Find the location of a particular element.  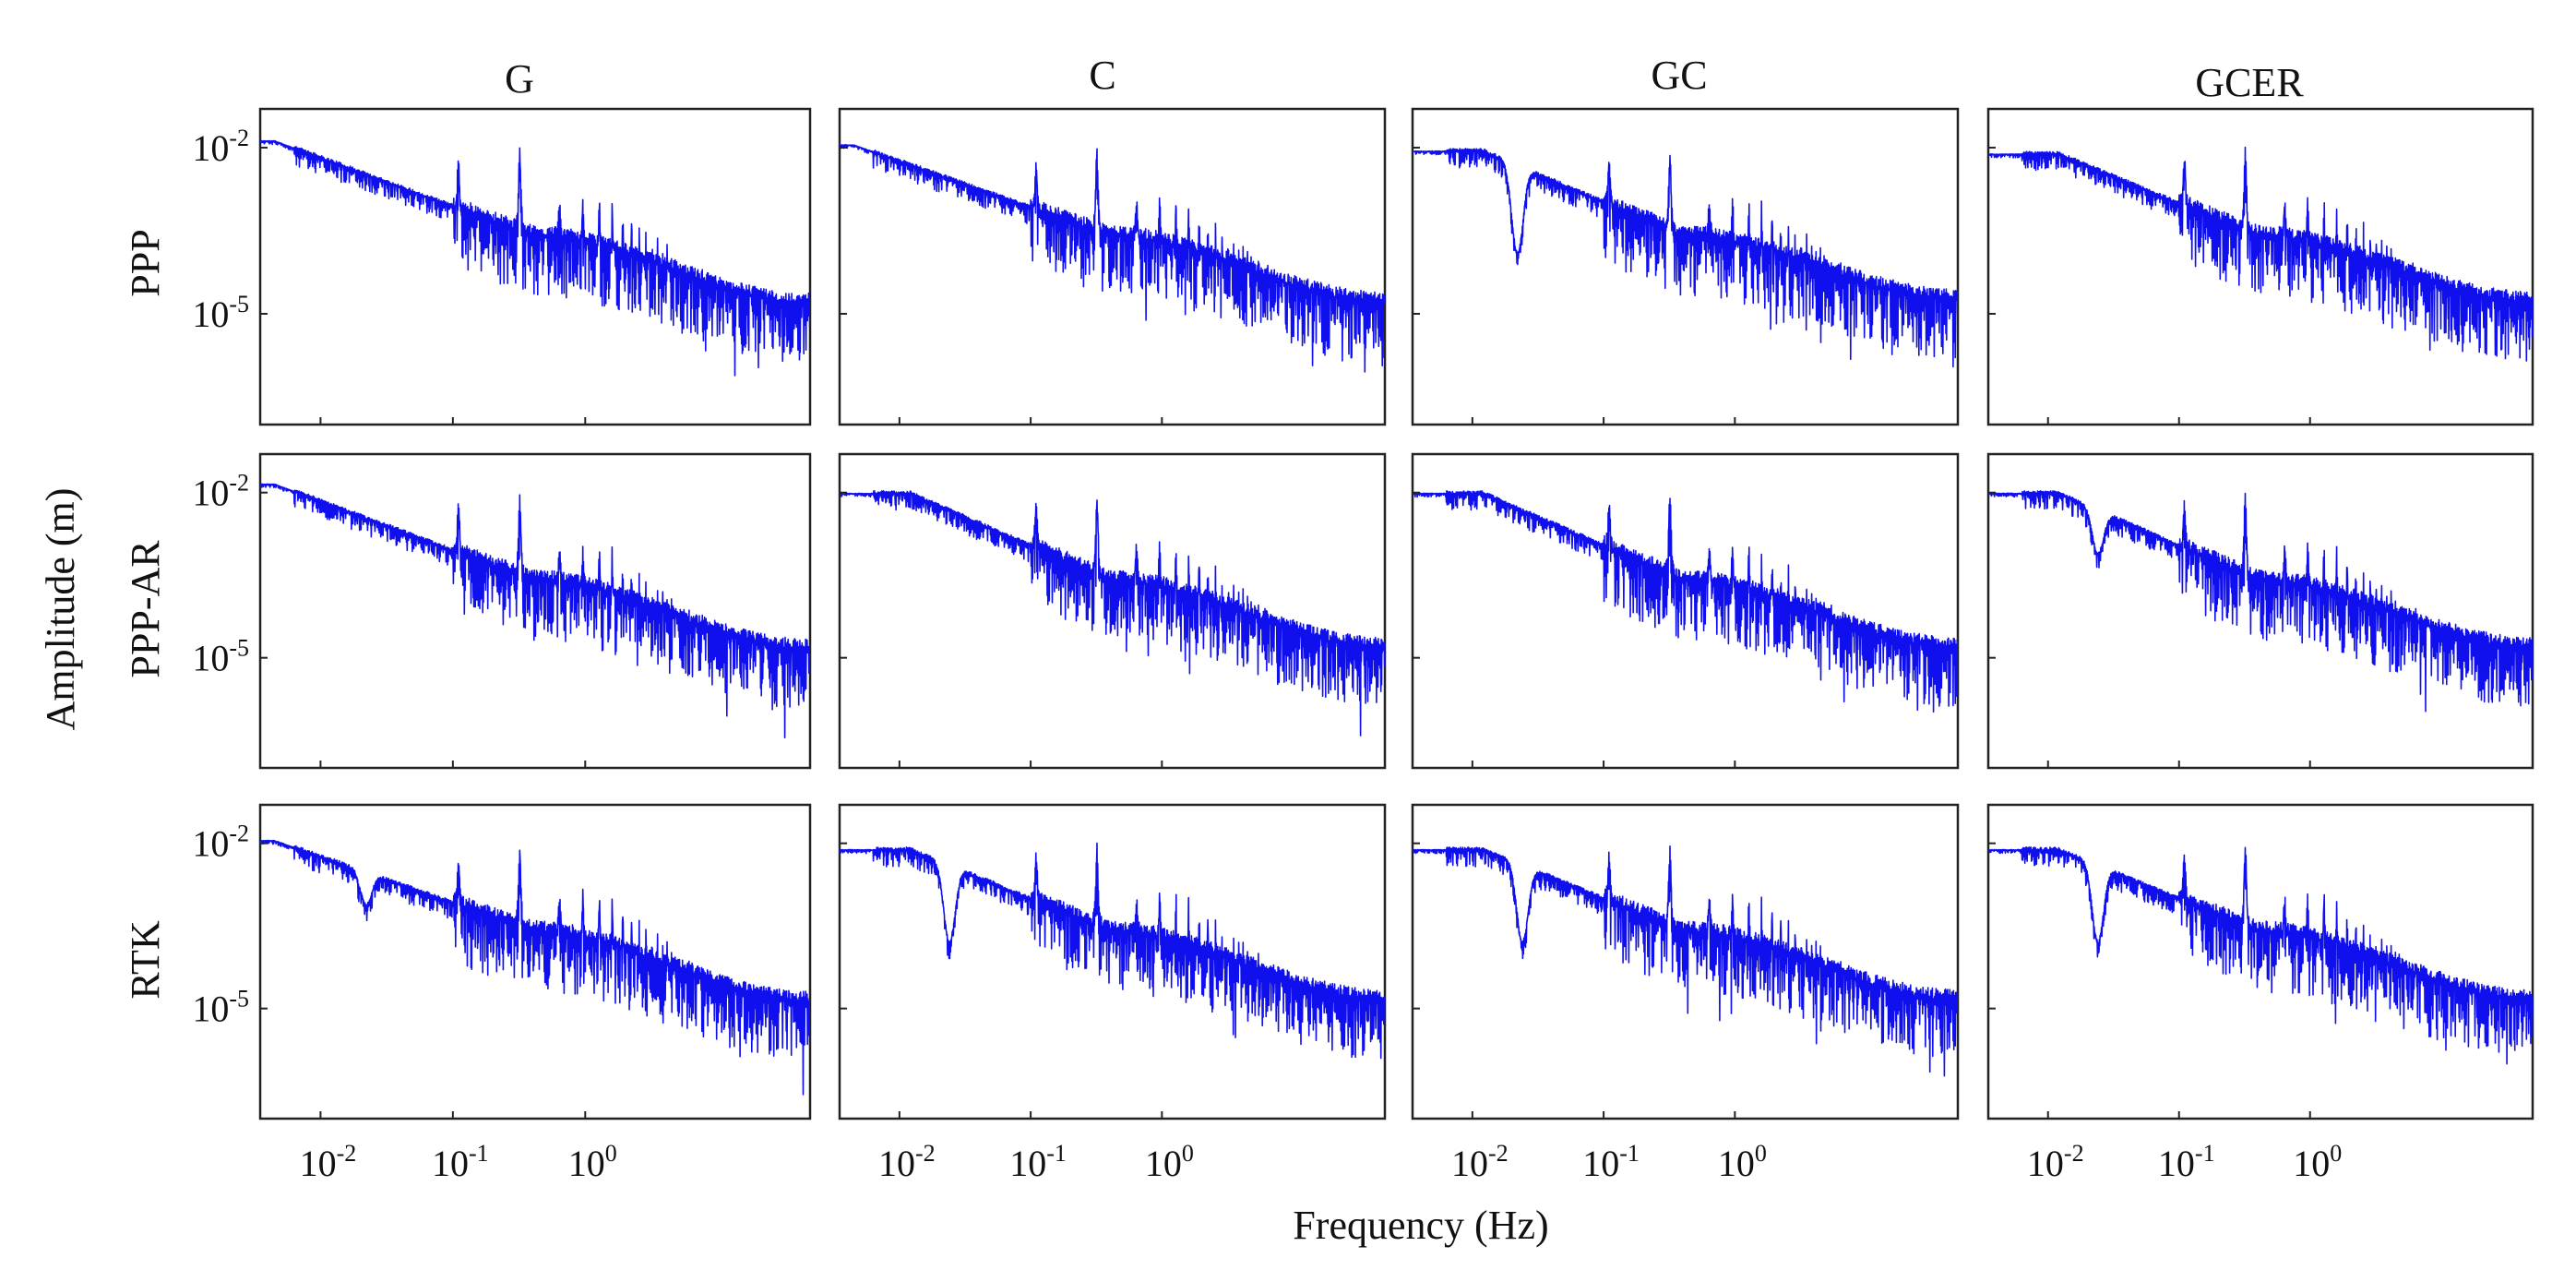

panel-ppp-c is located at coordinates (1112, 266).